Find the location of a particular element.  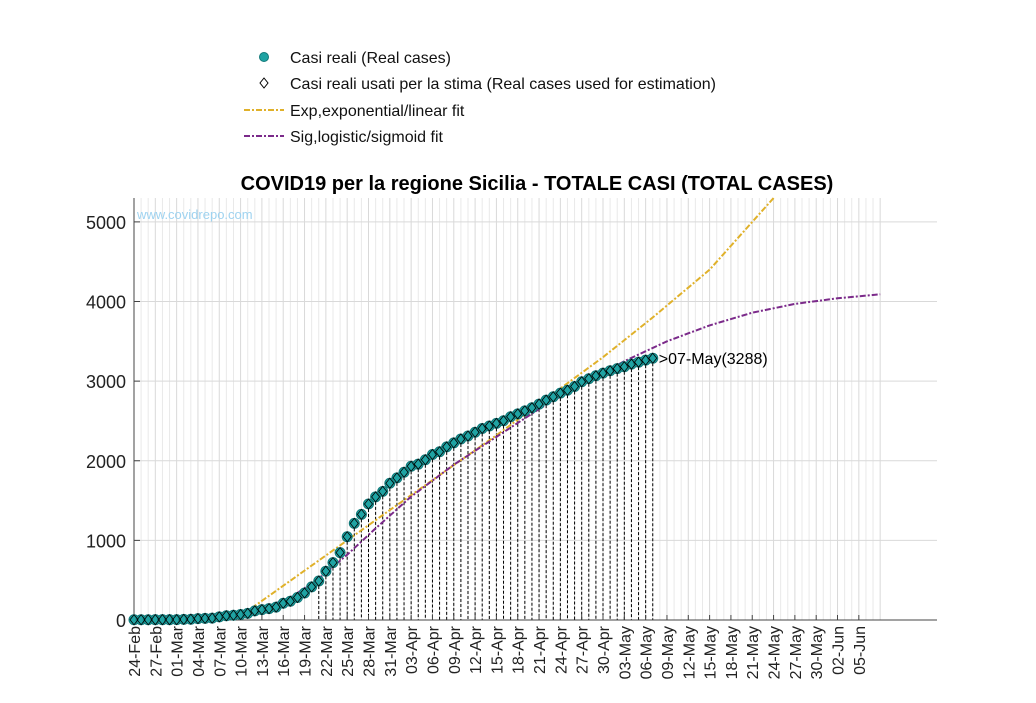

legend-label: Sig,logistic/sigmoid fit is located at coordinates (367, 137).